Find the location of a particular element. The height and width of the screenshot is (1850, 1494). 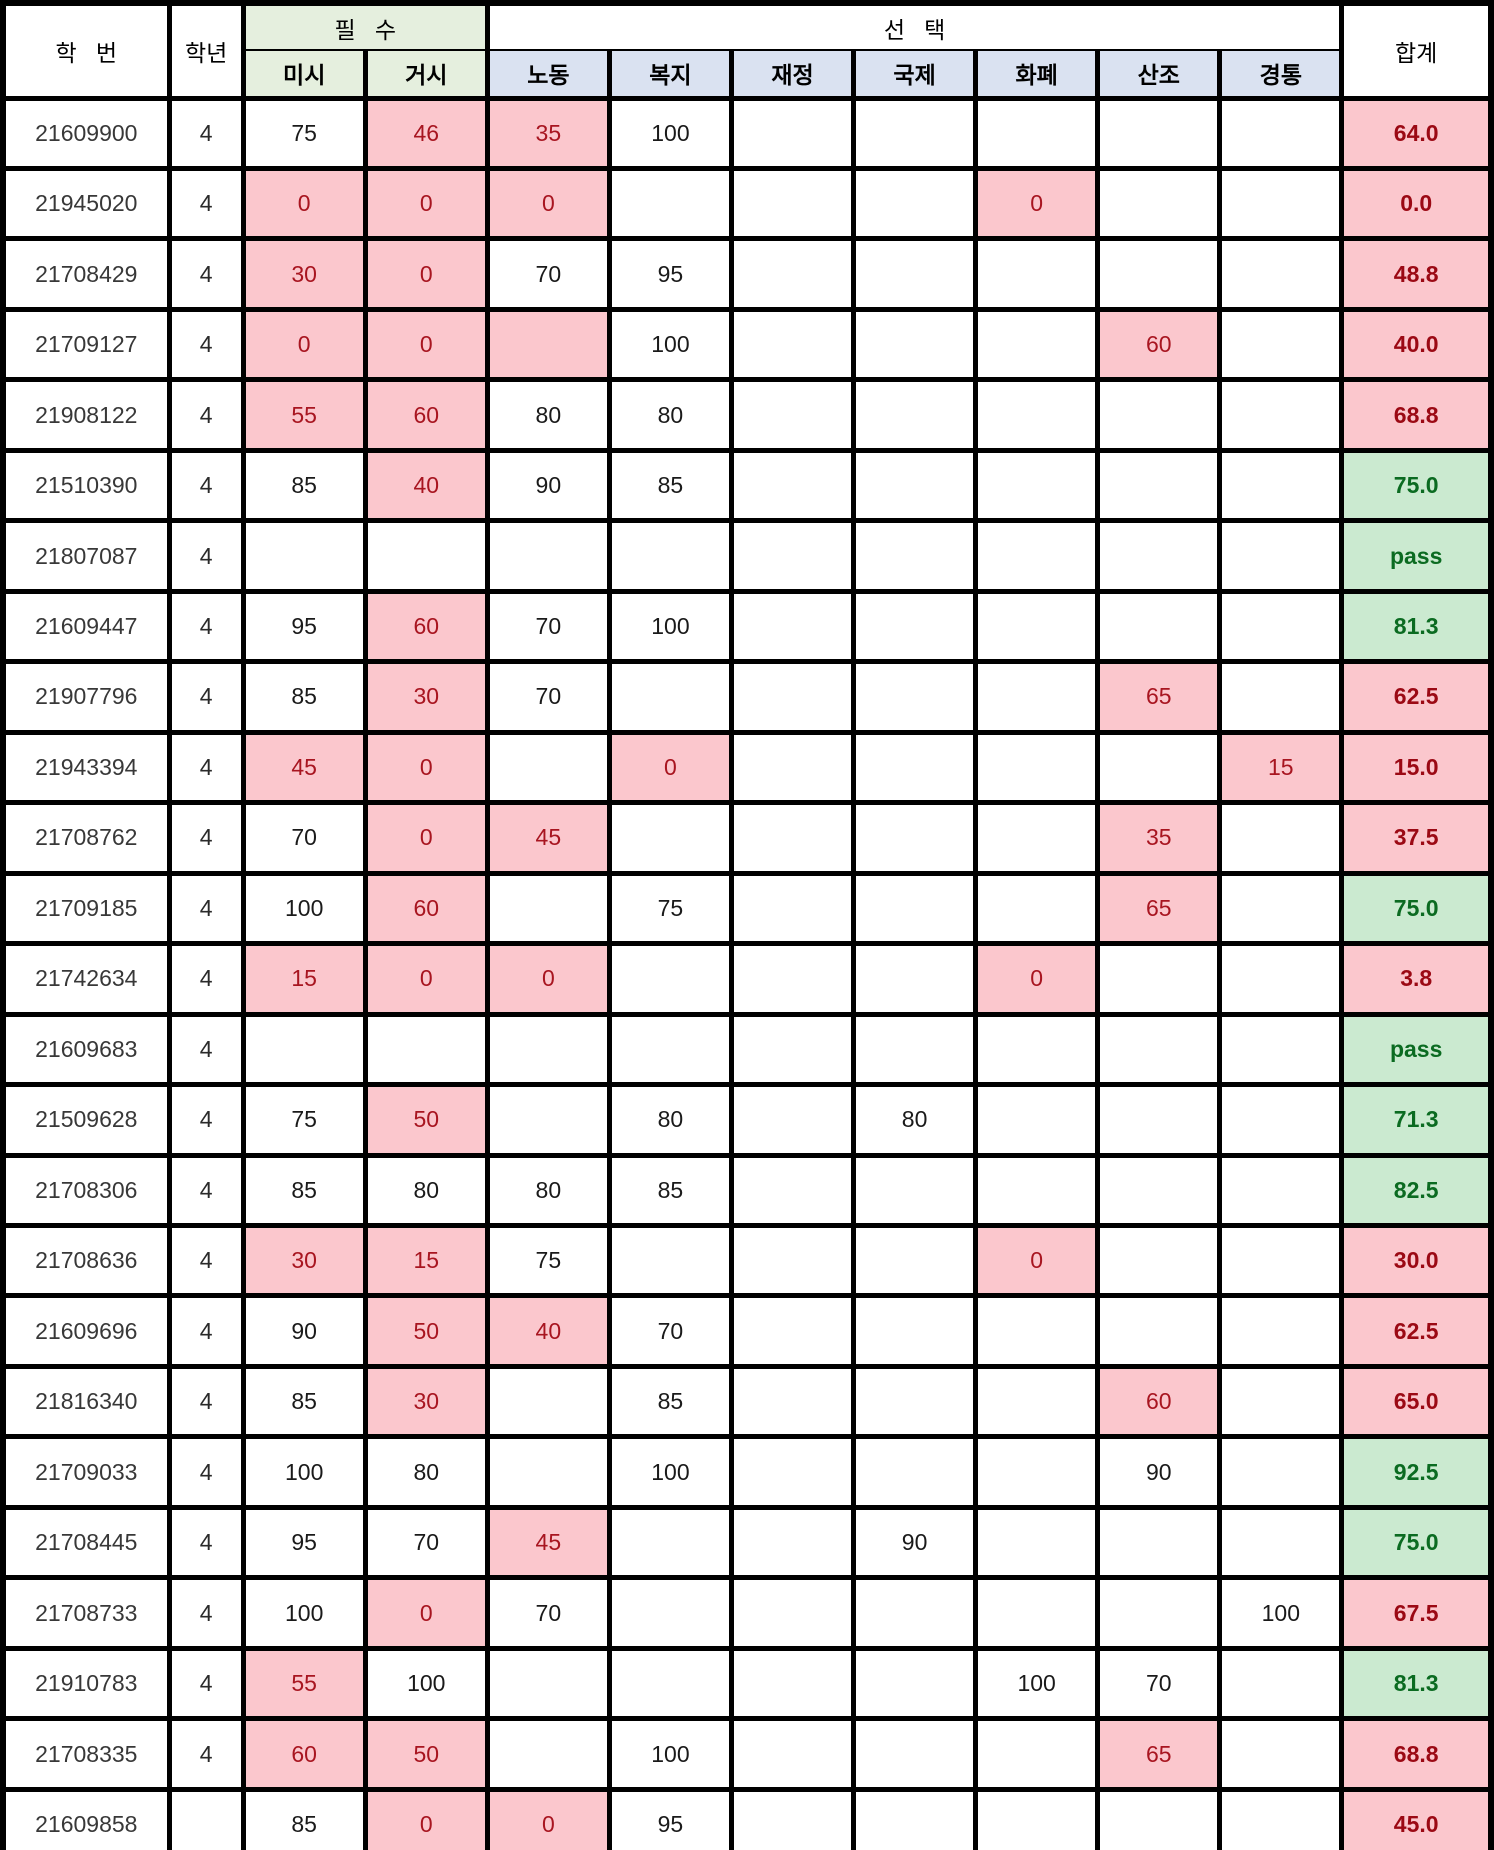

score-cell-거시: 80 is located at coordinates (426, 1472).